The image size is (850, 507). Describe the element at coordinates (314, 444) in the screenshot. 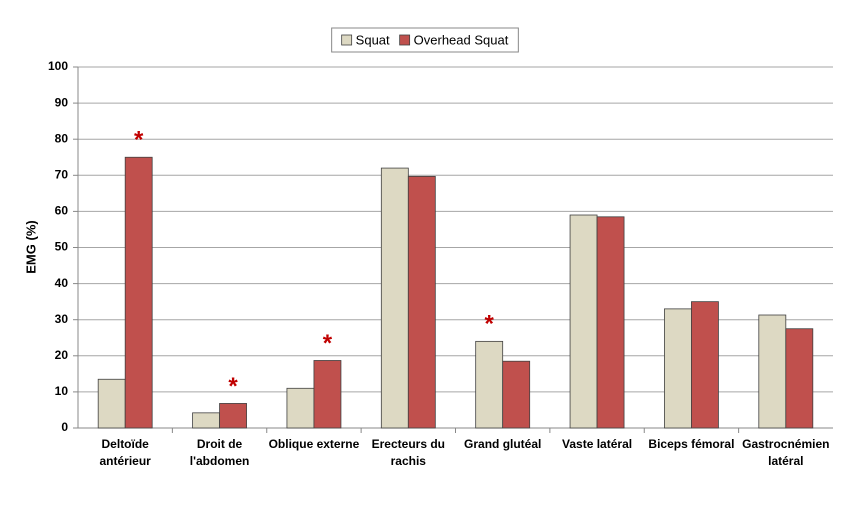

I see `x-tick-label: Oblique externe` at that location.